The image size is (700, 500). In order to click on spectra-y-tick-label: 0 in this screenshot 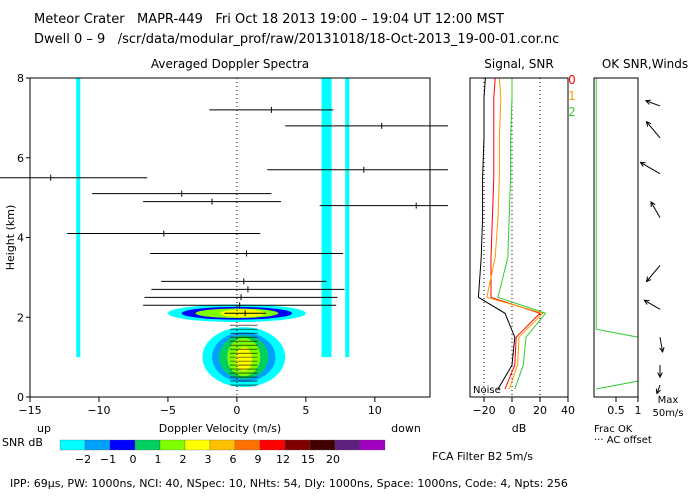, I will do `click(20, 397)`.